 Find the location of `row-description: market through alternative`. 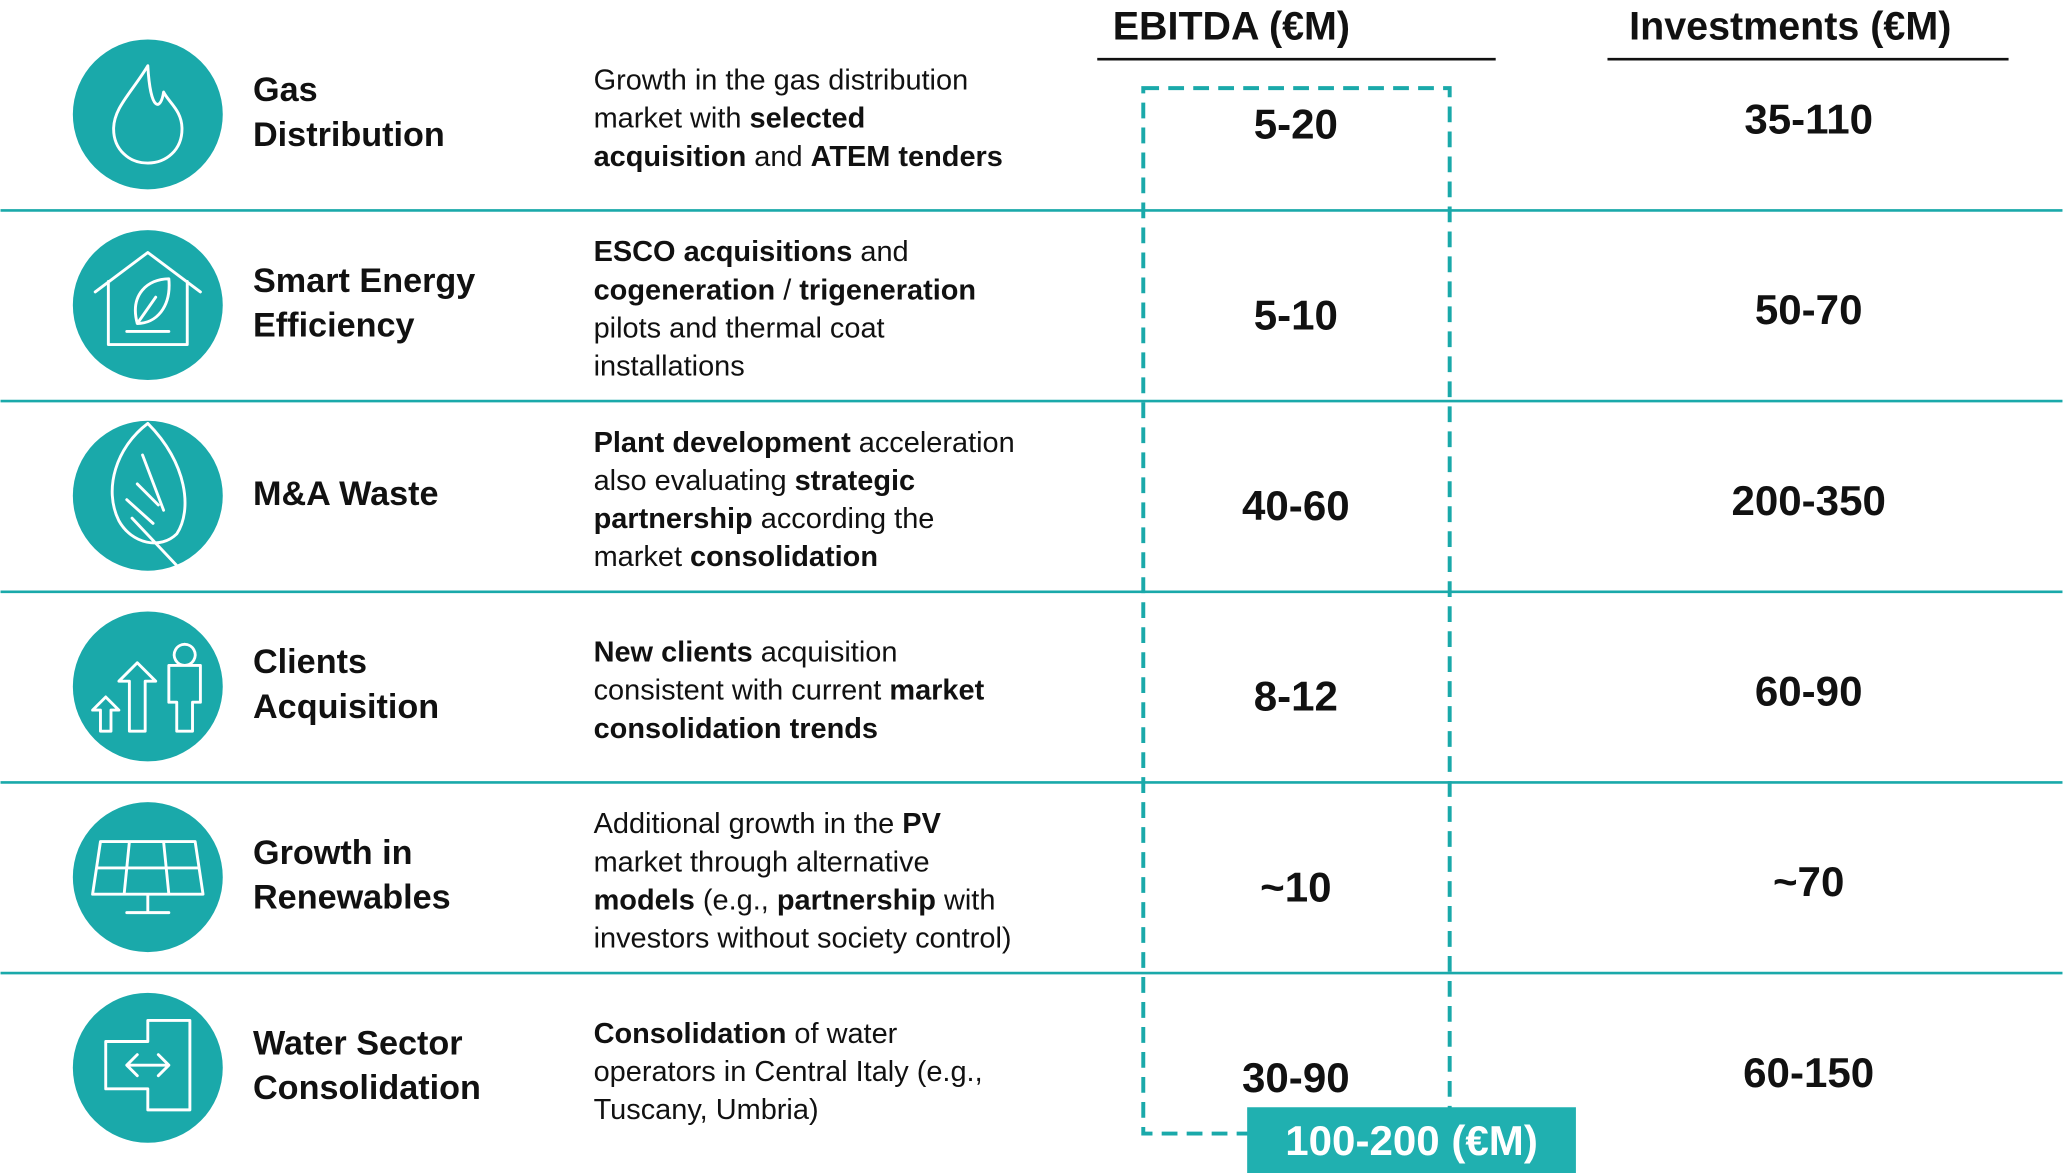

row-description: market through alternative is located at coordinates (762, 862).